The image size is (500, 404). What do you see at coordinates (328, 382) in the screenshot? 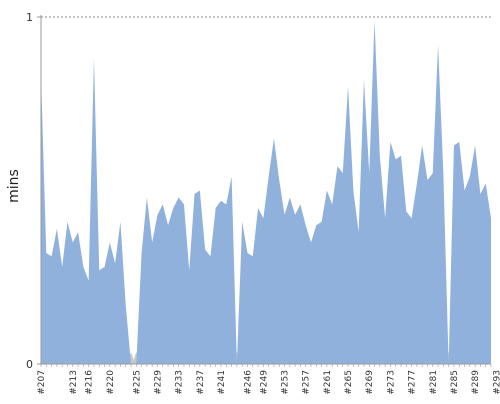
I see `x-tick-label: #261` at bounding box center [328, 382].